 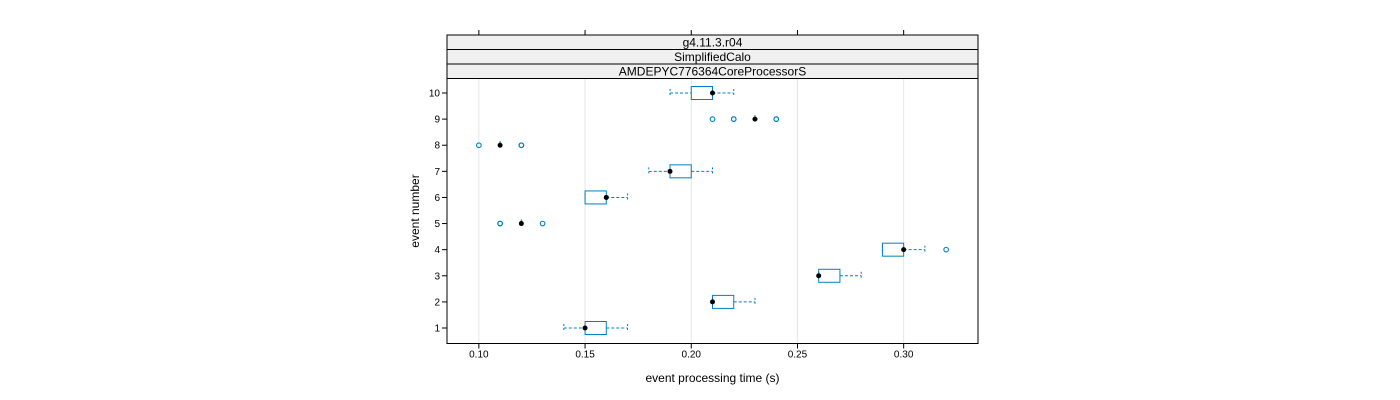 I want to click on y-tick-label: 3, so click(x=437, y=276).